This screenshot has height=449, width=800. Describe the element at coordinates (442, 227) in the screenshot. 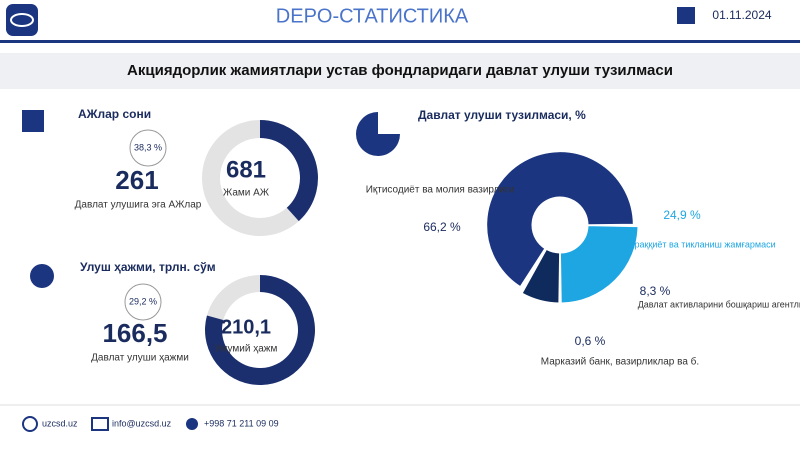

I see `value-label: 66,2 %` at that location.